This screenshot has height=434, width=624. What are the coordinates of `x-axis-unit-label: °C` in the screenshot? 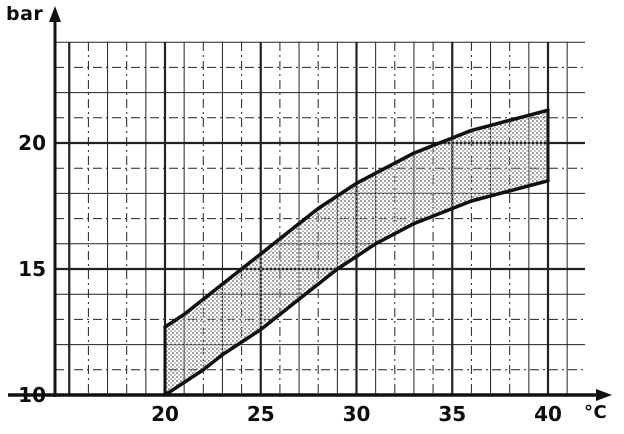 It's located at (596, 412).